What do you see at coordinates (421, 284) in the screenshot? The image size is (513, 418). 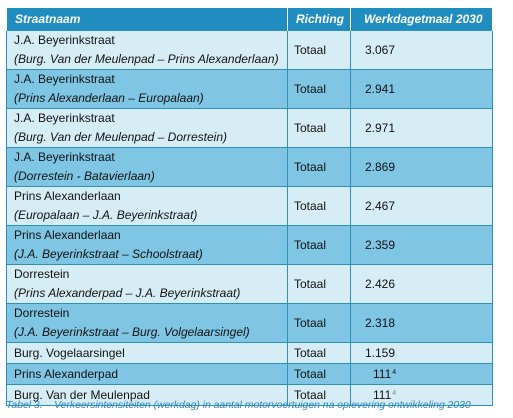 I see `volume-cell: 2.426` at bounding box center [421, 284].